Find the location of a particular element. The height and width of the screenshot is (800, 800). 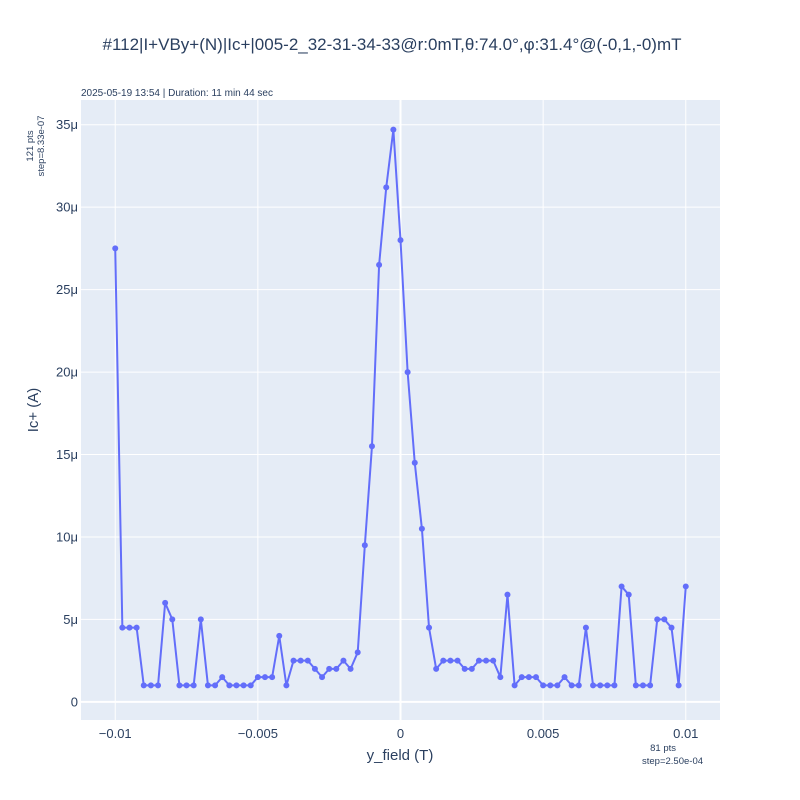

y-tick-label: 10μ is located at coordinates (67, 536).